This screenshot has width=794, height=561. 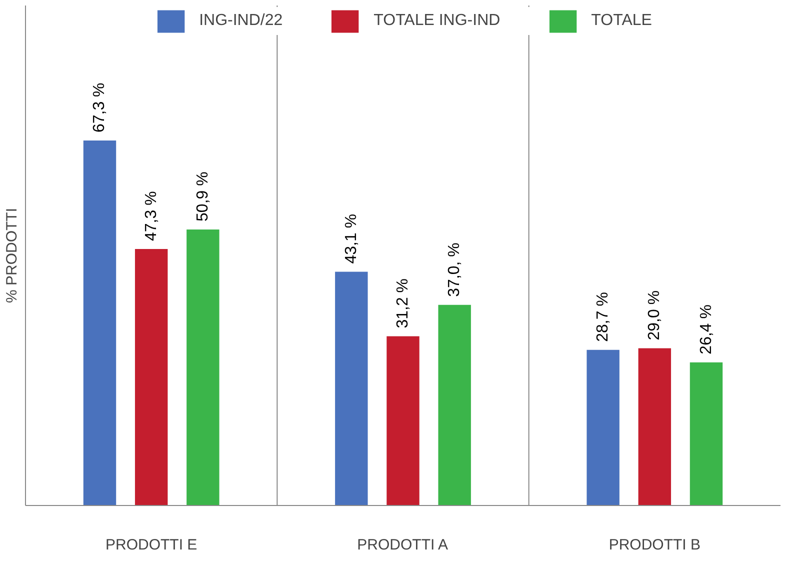 I want to click on x-tick-label: PRODOTTI E, so click(x=152, y=545).